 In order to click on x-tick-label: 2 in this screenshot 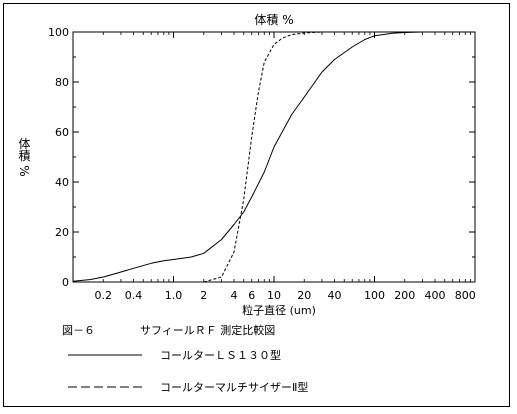, I will do `click(203, 295)`.